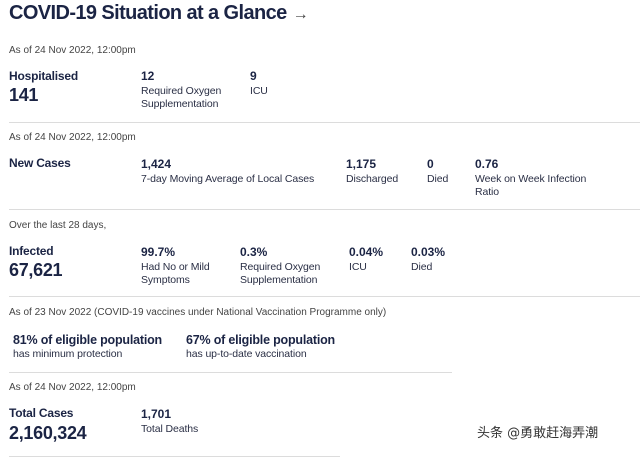  I want to click on new-cases-asof: As of 24 Nov 2022, 12:00pm, so click(72, 137).